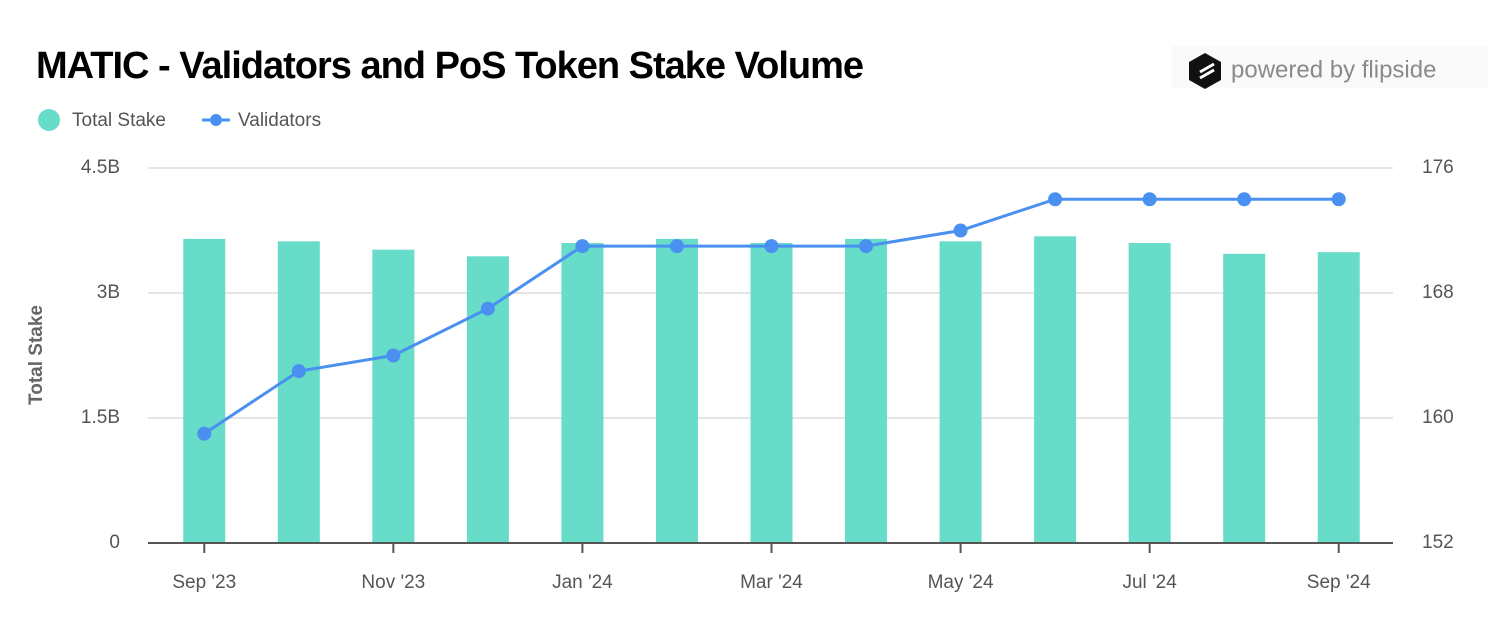 The image size is (1488, 627). What do you see at coordinates (961, 582) in the screenshot?
I see `x-tick-label: May '24` at bounding box center [961, 582].